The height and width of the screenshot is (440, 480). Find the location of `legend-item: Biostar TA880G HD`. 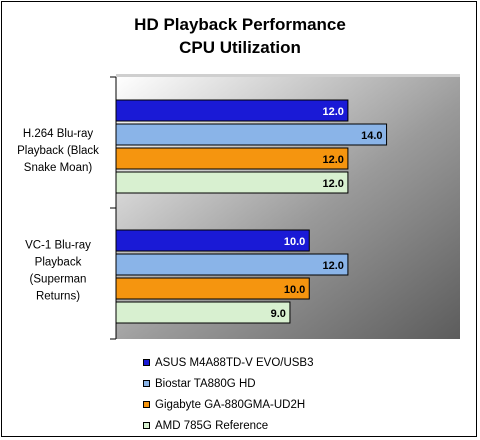

legend-item: Biostar TA880G HD is located at coordinates (253, 383).